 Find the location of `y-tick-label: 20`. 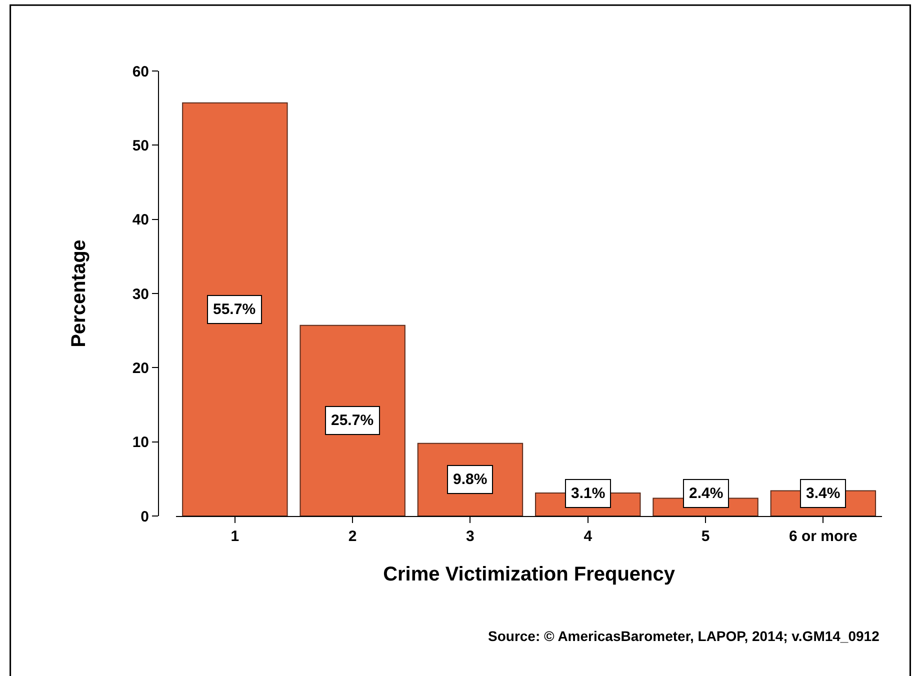

y-tick-label: 20 is located at coordinates (140, 368).